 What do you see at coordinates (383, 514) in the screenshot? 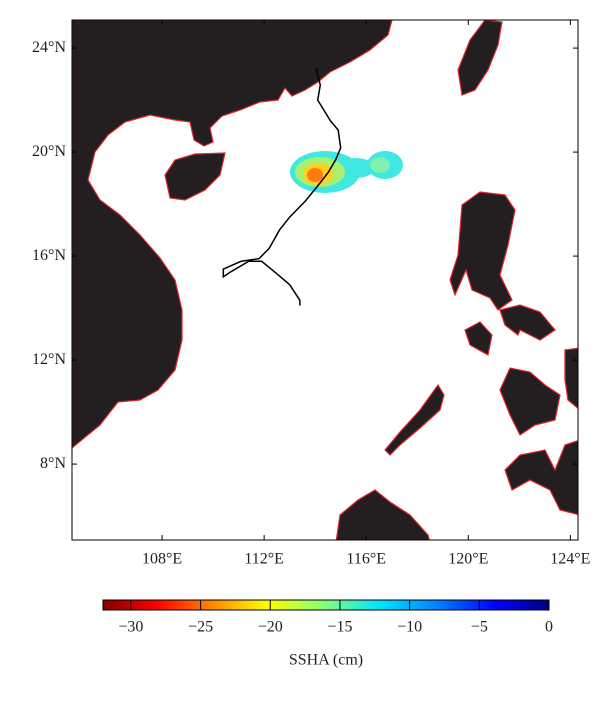
I see `borneo` at bounding box center [383, 514].